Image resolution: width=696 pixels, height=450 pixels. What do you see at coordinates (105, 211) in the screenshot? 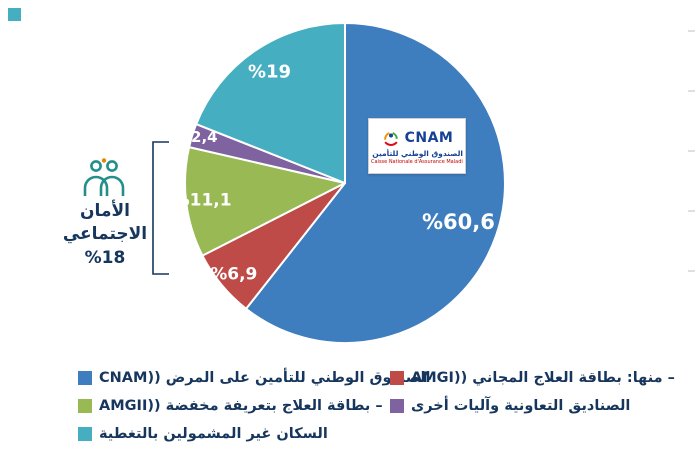
I see `annotation-line1: الأمان` at bounding box center [105, 211].